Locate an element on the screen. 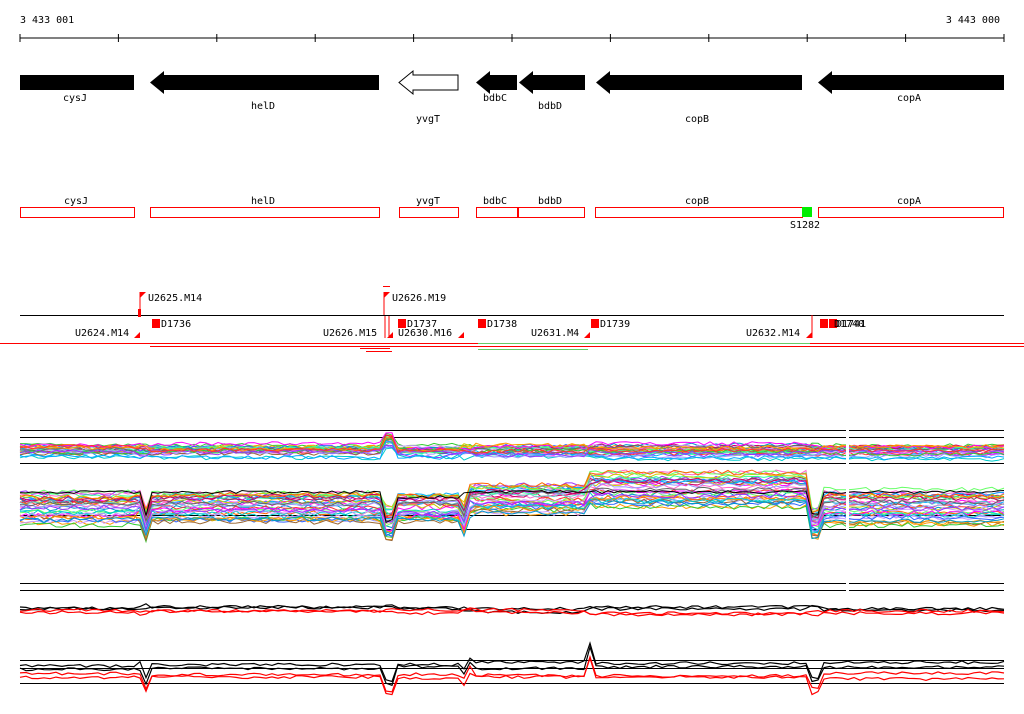 Image resolution: width=1024 pixels, height=714 pixels. site-box-d1740 is located at coordinates (824, 323).